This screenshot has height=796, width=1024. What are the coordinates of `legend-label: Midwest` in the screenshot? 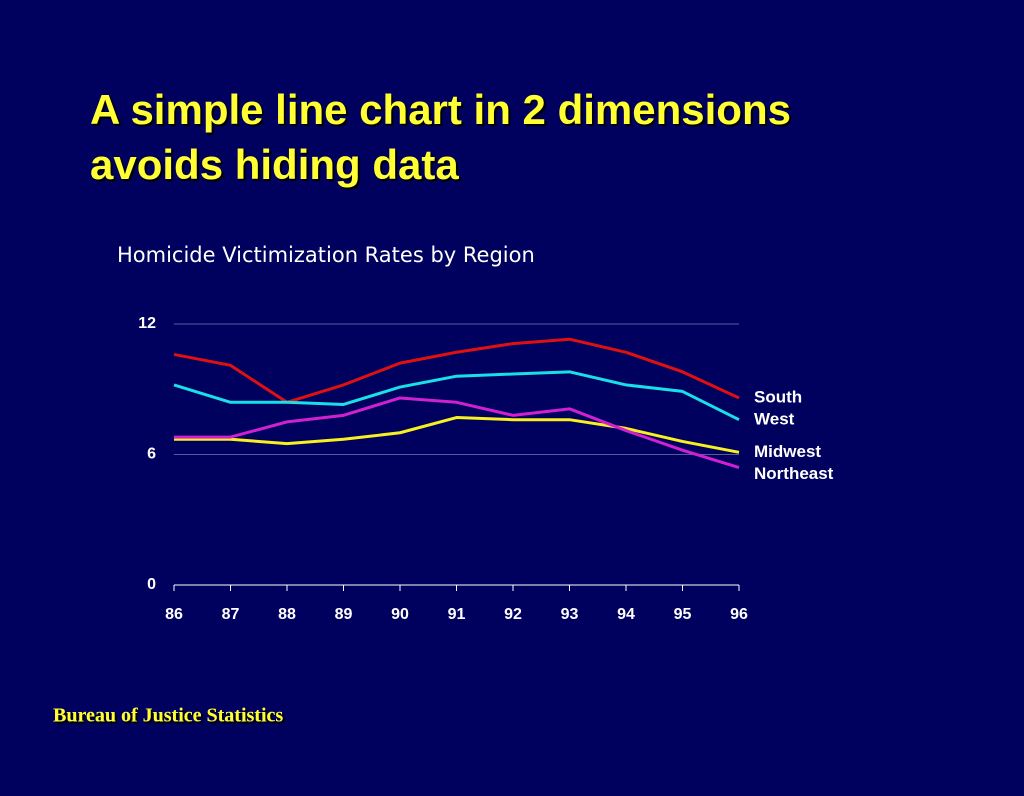 It's located at (787, 451).